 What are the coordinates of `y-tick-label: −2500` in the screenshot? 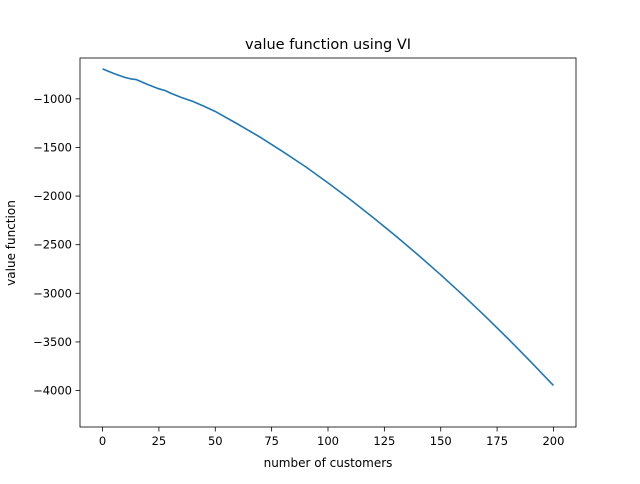 It's located at (52, 245).